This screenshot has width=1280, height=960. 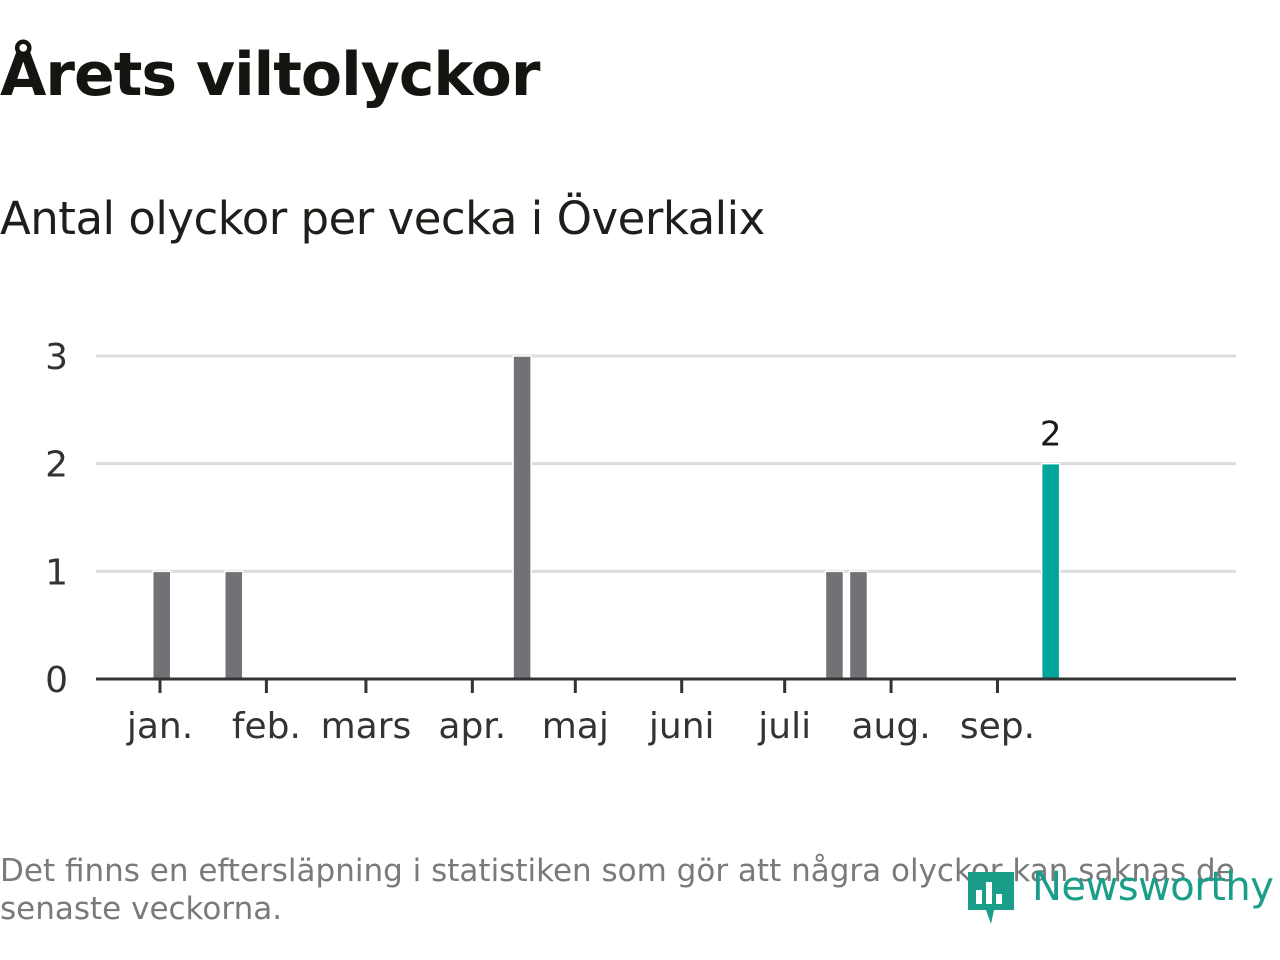 What do you see at coordinates (1153, 887) in the screenshot?
I see `logo-text: Newsworthy` at bounding box center [1153, 887].